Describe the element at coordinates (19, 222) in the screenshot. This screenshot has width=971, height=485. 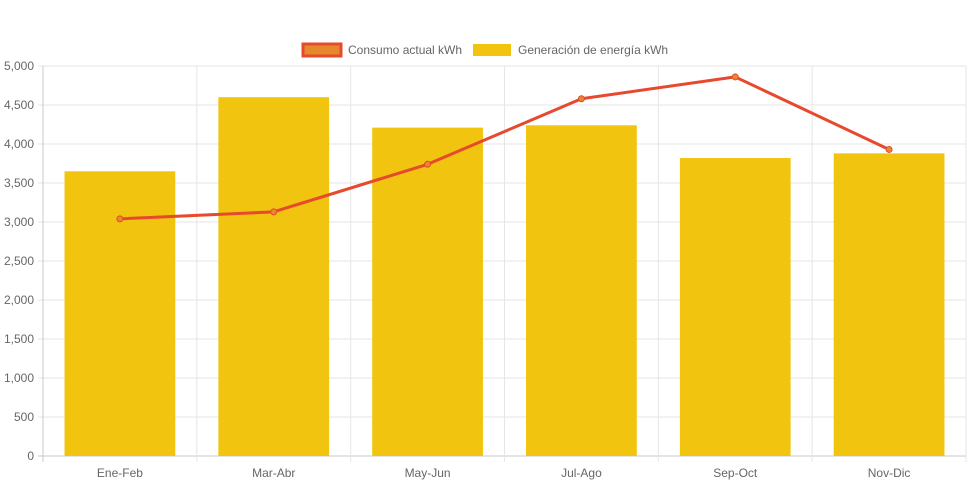
I see `y-tick-label: 3,000` at that location.